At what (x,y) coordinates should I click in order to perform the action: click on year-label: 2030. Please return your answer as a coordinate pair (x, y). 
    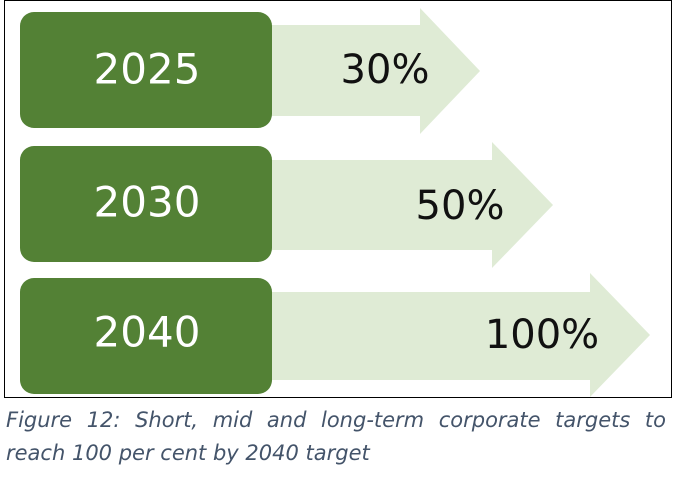
    Looking at the image, I should click on (147, 202).